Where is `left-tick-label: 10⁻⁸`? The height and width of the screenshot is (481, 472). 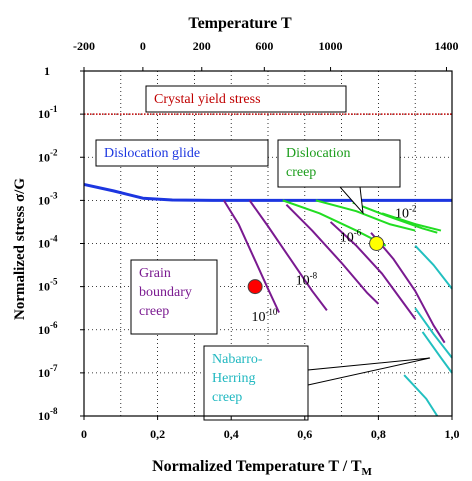 left-tick-label: 10⁻⁸ is located at coordinates (48, 414).